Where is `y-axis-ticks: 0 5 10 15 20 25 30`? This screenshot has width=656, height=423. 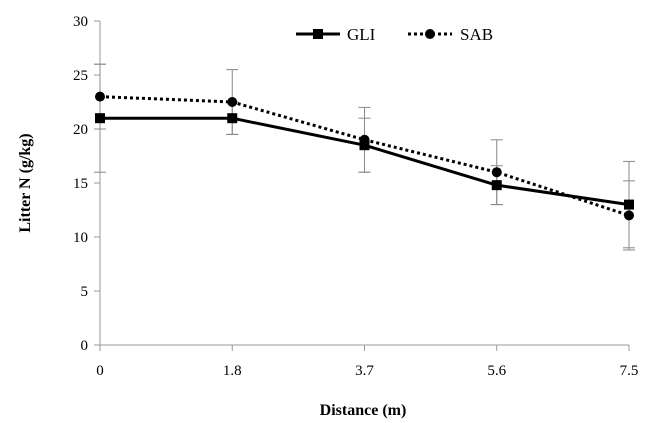
y-axis-ticks: 0 5 10 15 20 25 30 is located at coordinates (86, 184).